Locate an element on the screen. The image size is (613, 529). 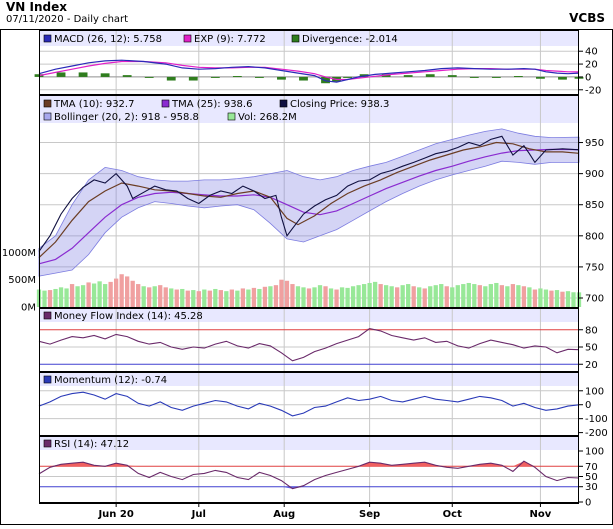
price-legend-label: TMA (25): 938.6 is located at coordinates (211, 104).